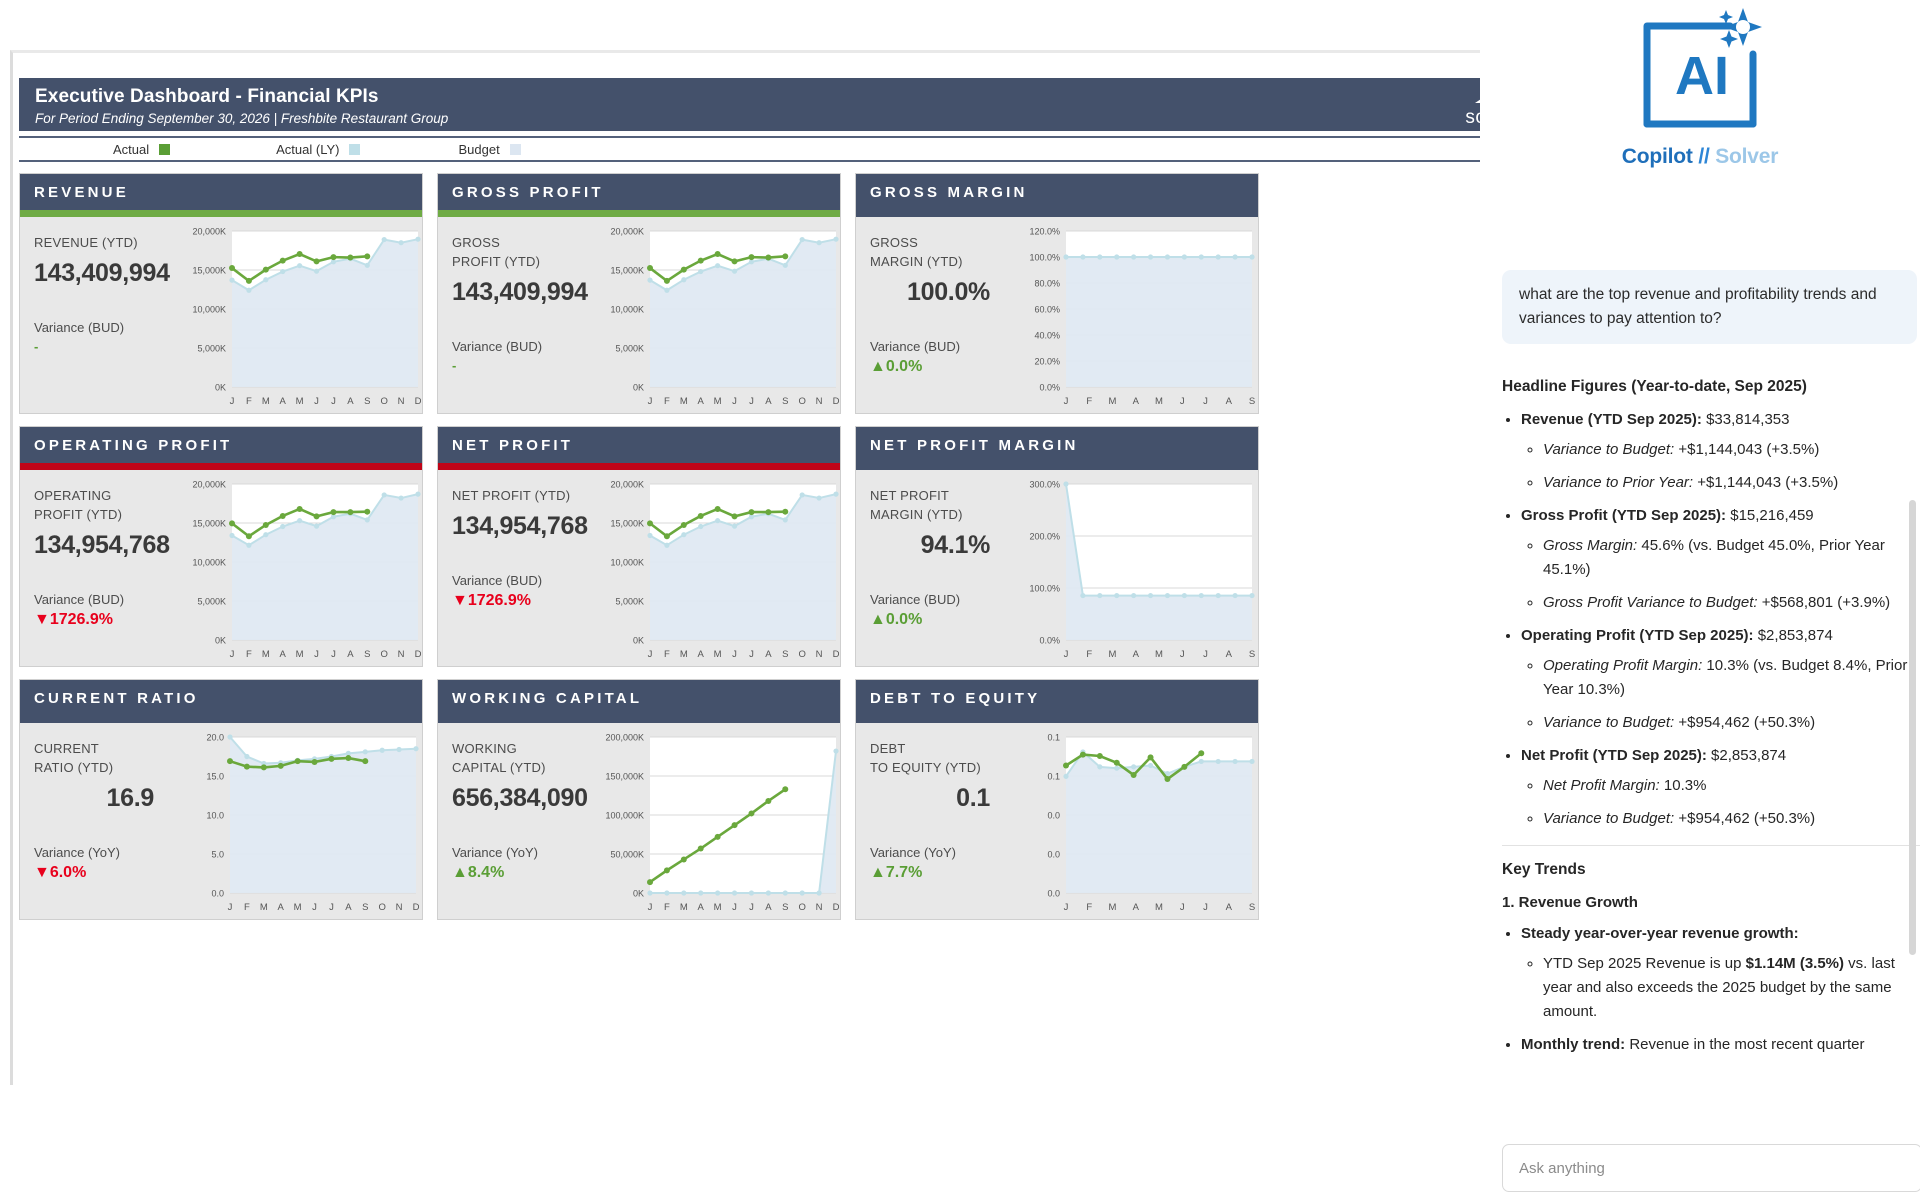 The height and width of the screenshot is (1200, 1920). I want to click on sub-label: Operating Profit Margin:, so click(1623, 665).